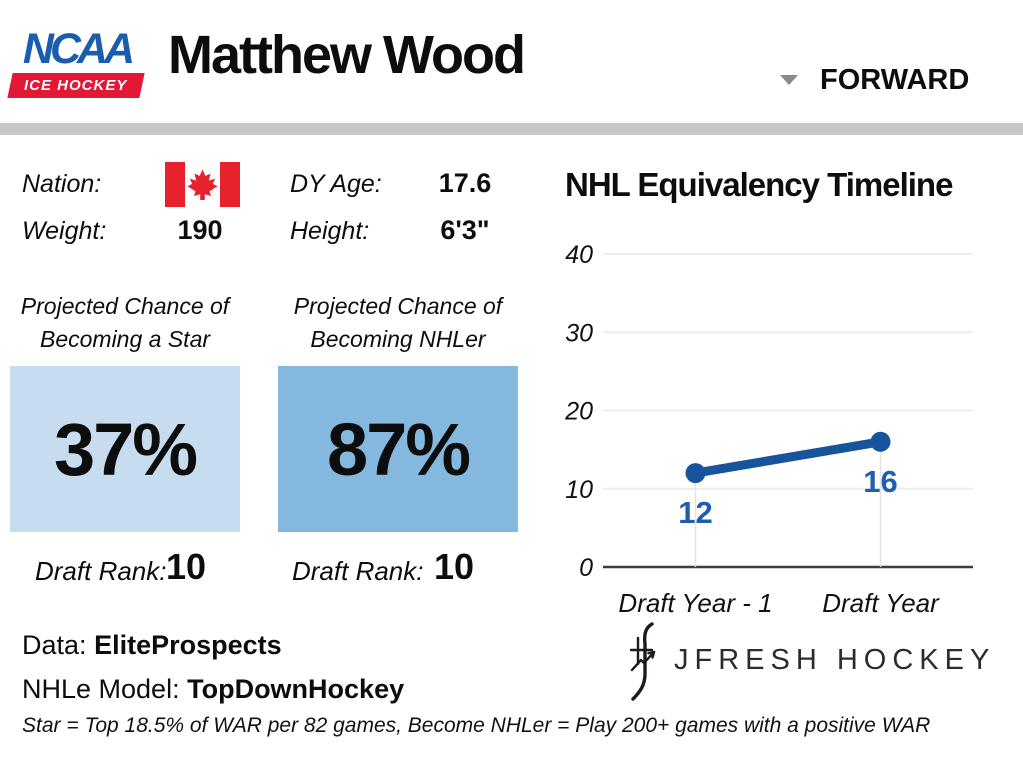 This screenshot has width=1023, height=778. What do you see at coordinates (835, 660) in the screenshot?
I see `jfresh-hockey-wordmark: JFRESH HOCKEY` at bounding box center [835, 660].